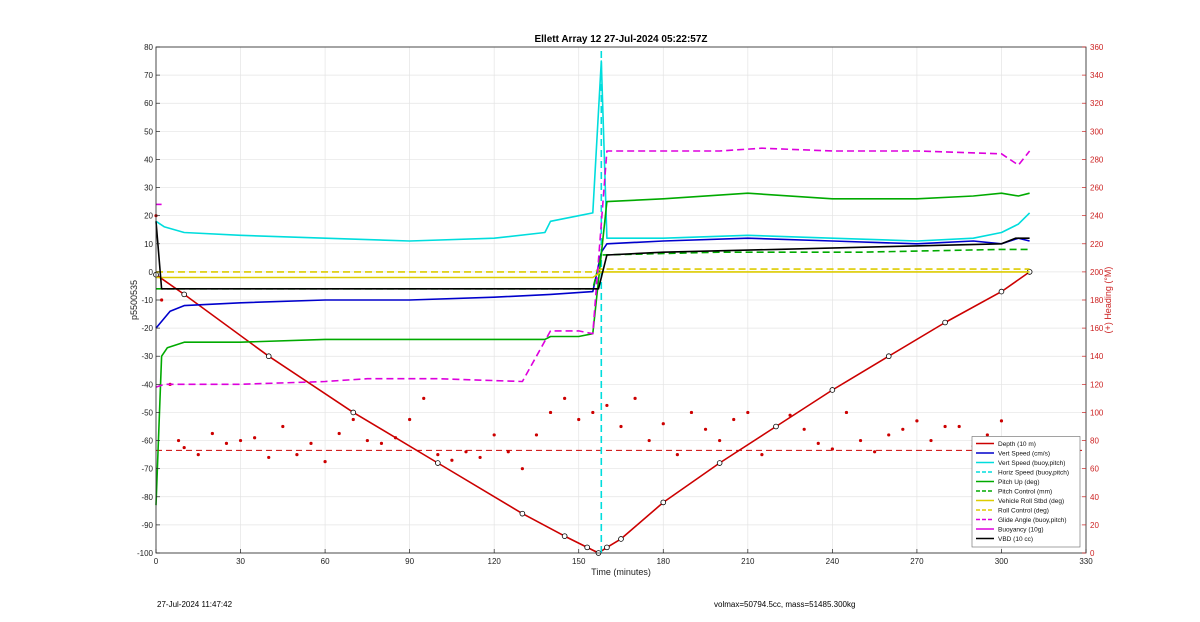  Describe the element at coordinates (579, 561) in the screenshot. I see `x-tick-label: 150` at that location.